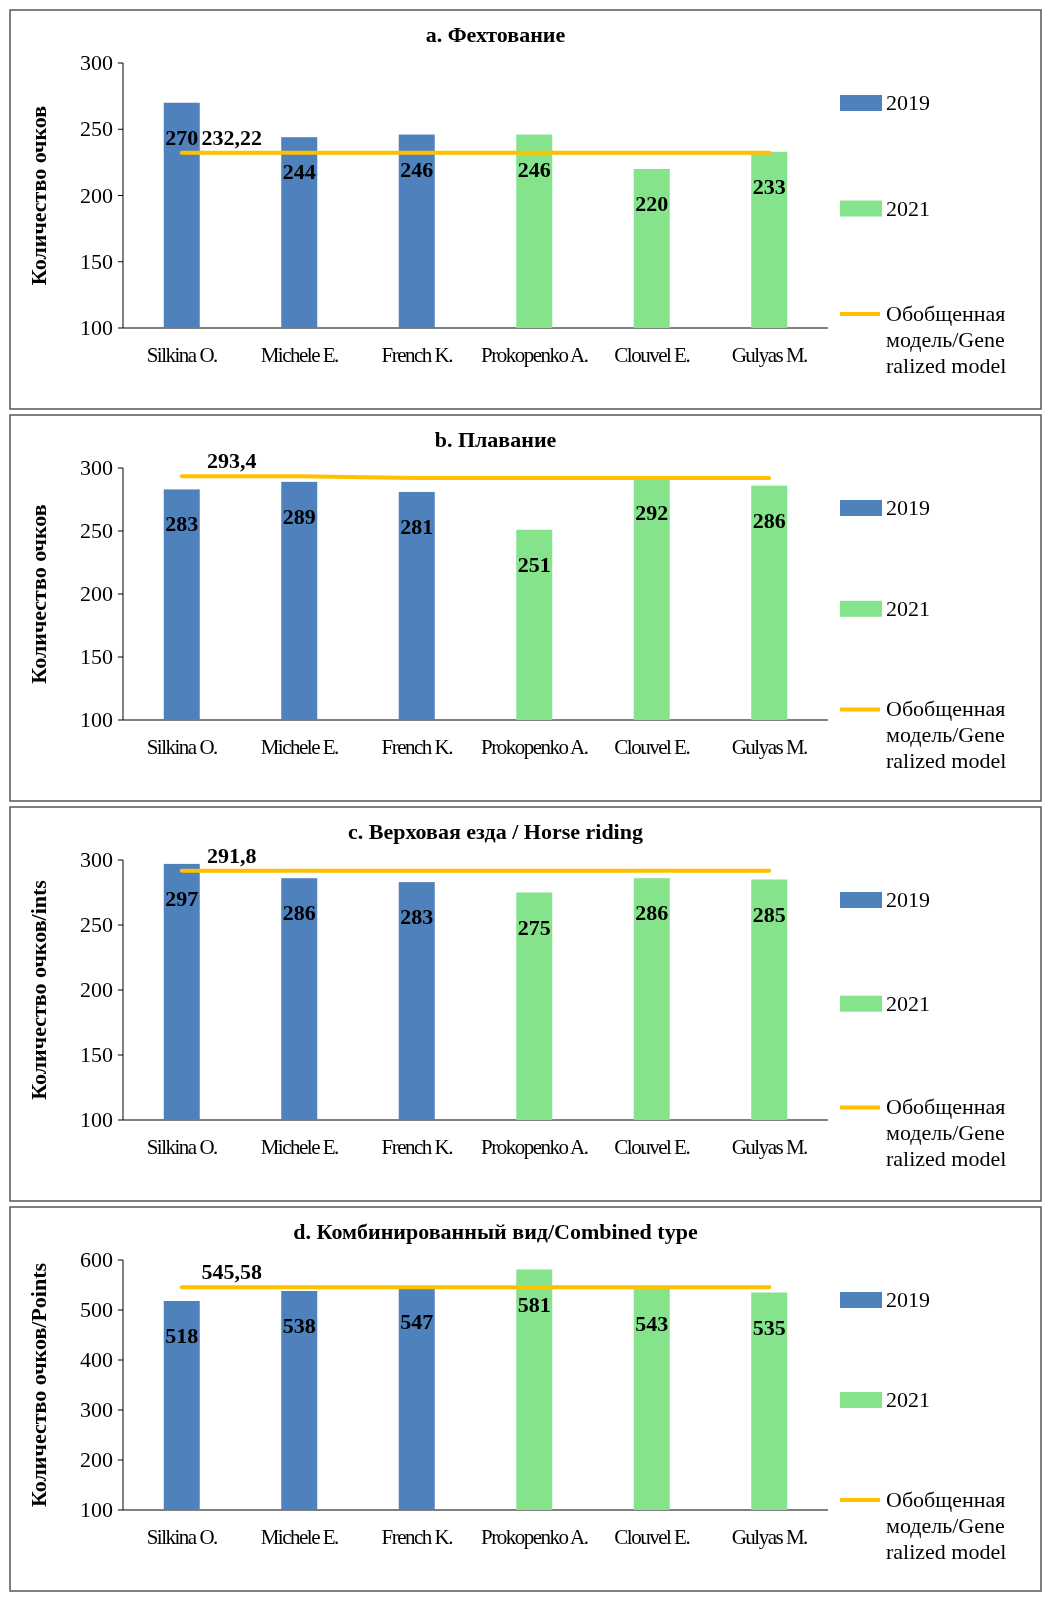 Image resolution: width=1057 pixels, height=1602 pixels. Describe the element at coordinates (769, 914) in the screenshot. I see `data-label: 285` at that location.